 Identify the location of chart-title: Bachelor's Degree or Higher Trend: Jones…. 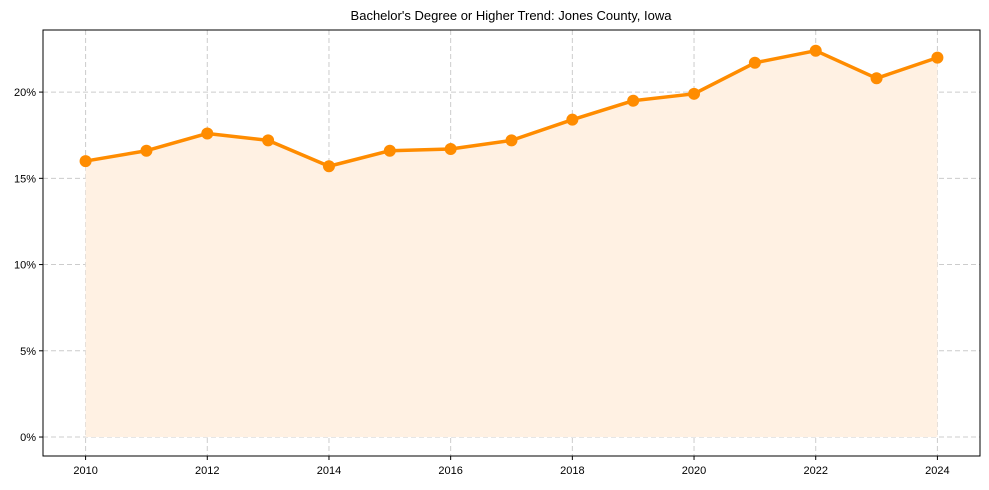
(512, 15).